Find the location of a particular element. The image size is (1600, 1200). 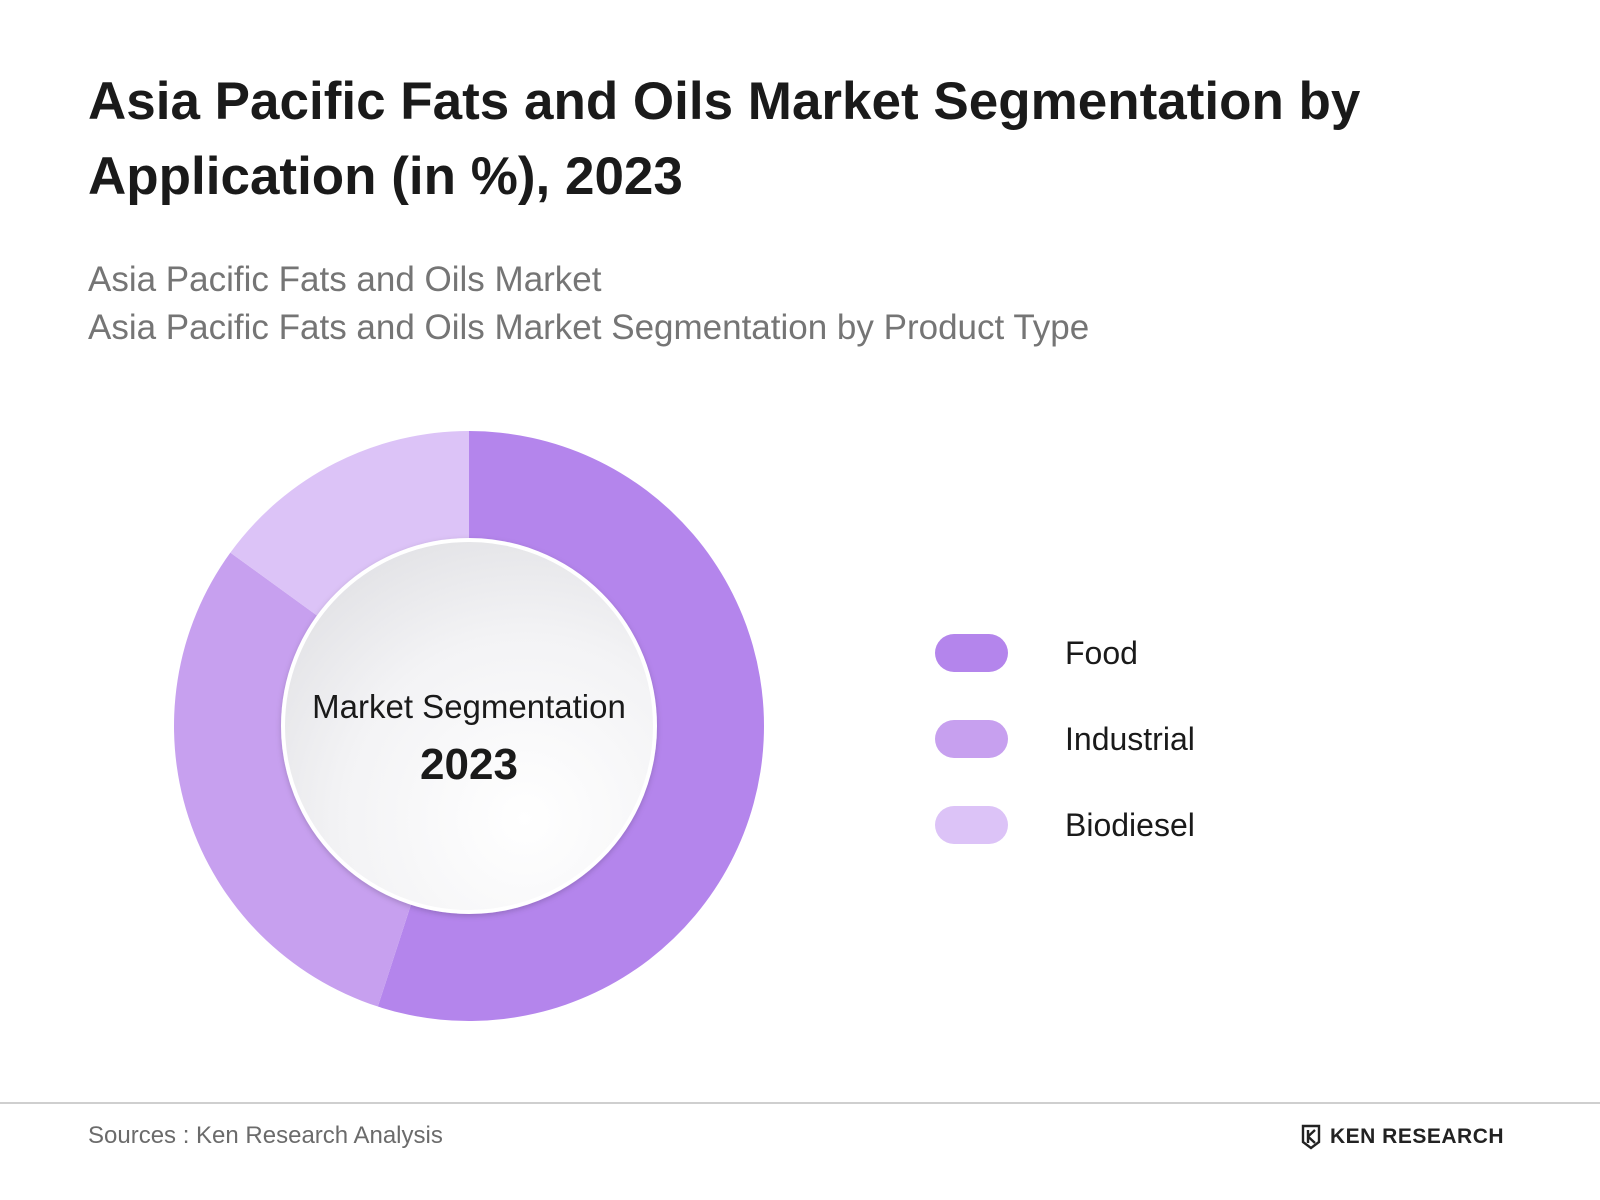

donut-slice-food is located at coordinates (571, 726).